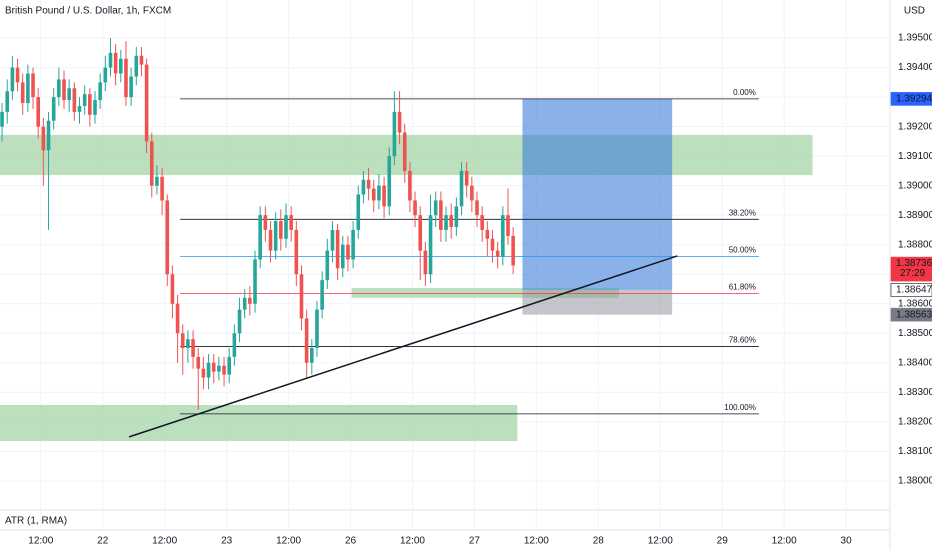  I want to click on y-tick-label: 1.38800, so click(915, 244).